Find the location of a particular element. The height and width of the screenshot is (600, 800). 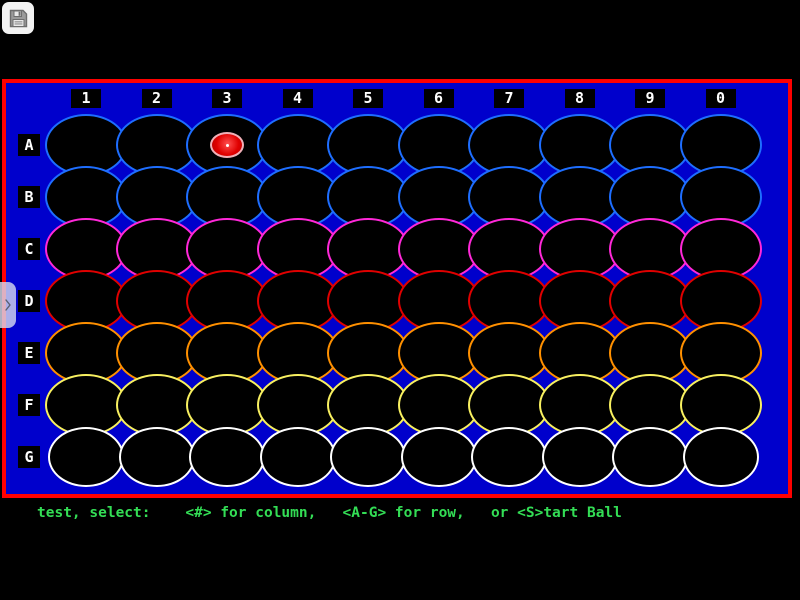

board-cell-F9 is located at coordinates (650, 405).